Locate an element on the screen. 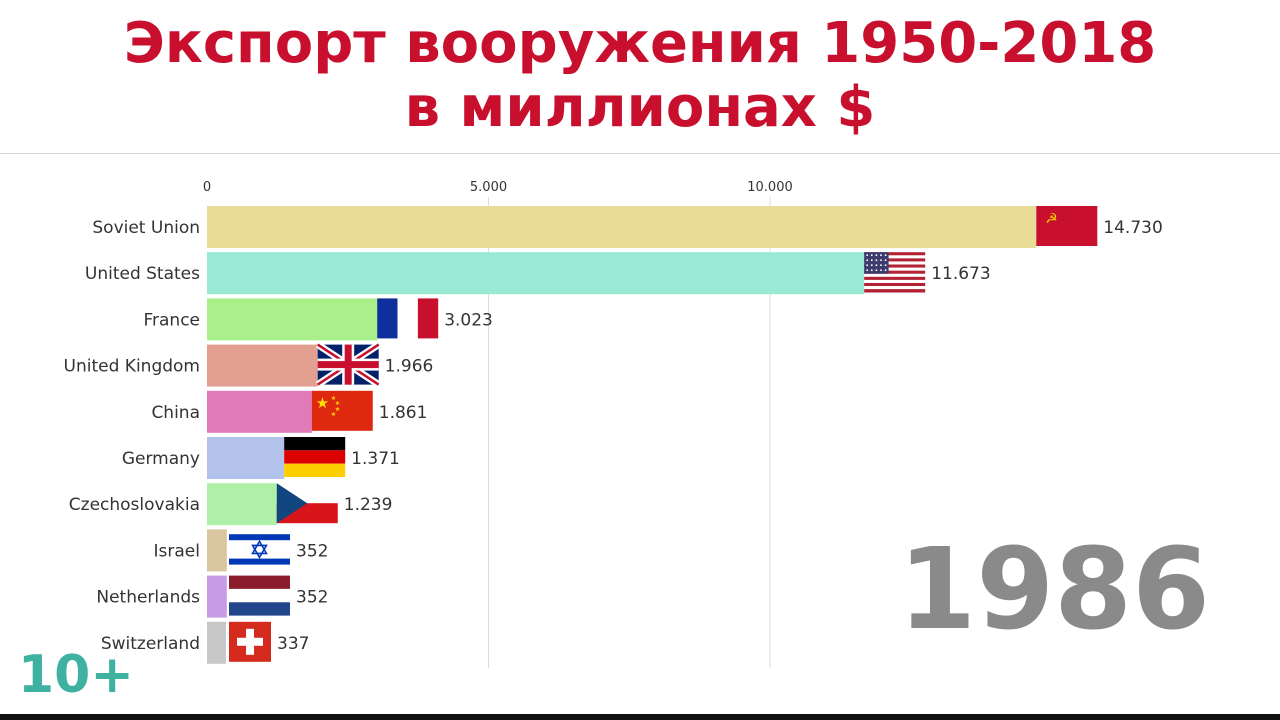 The image size is (1280, 720). value-label: 1.861 is located at coordinates (403, 413).